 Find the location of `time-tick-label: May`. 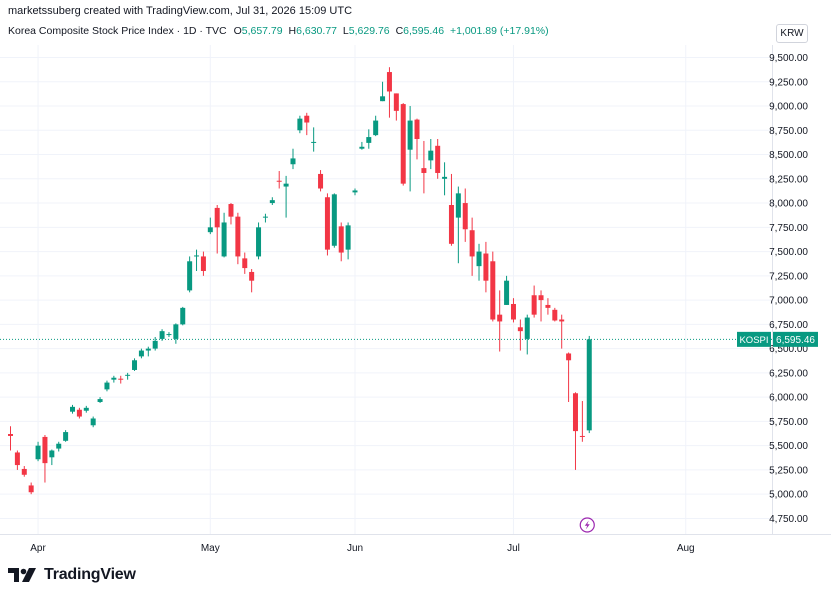

time-tick-label: May is located at coordinates (210, 548).